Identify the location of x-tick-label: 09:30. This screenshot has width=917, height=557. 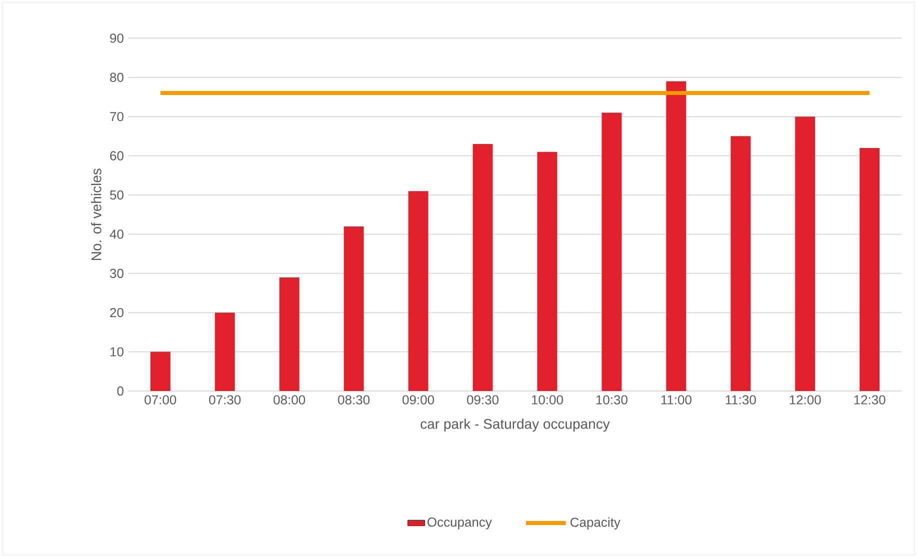
(482, 399).